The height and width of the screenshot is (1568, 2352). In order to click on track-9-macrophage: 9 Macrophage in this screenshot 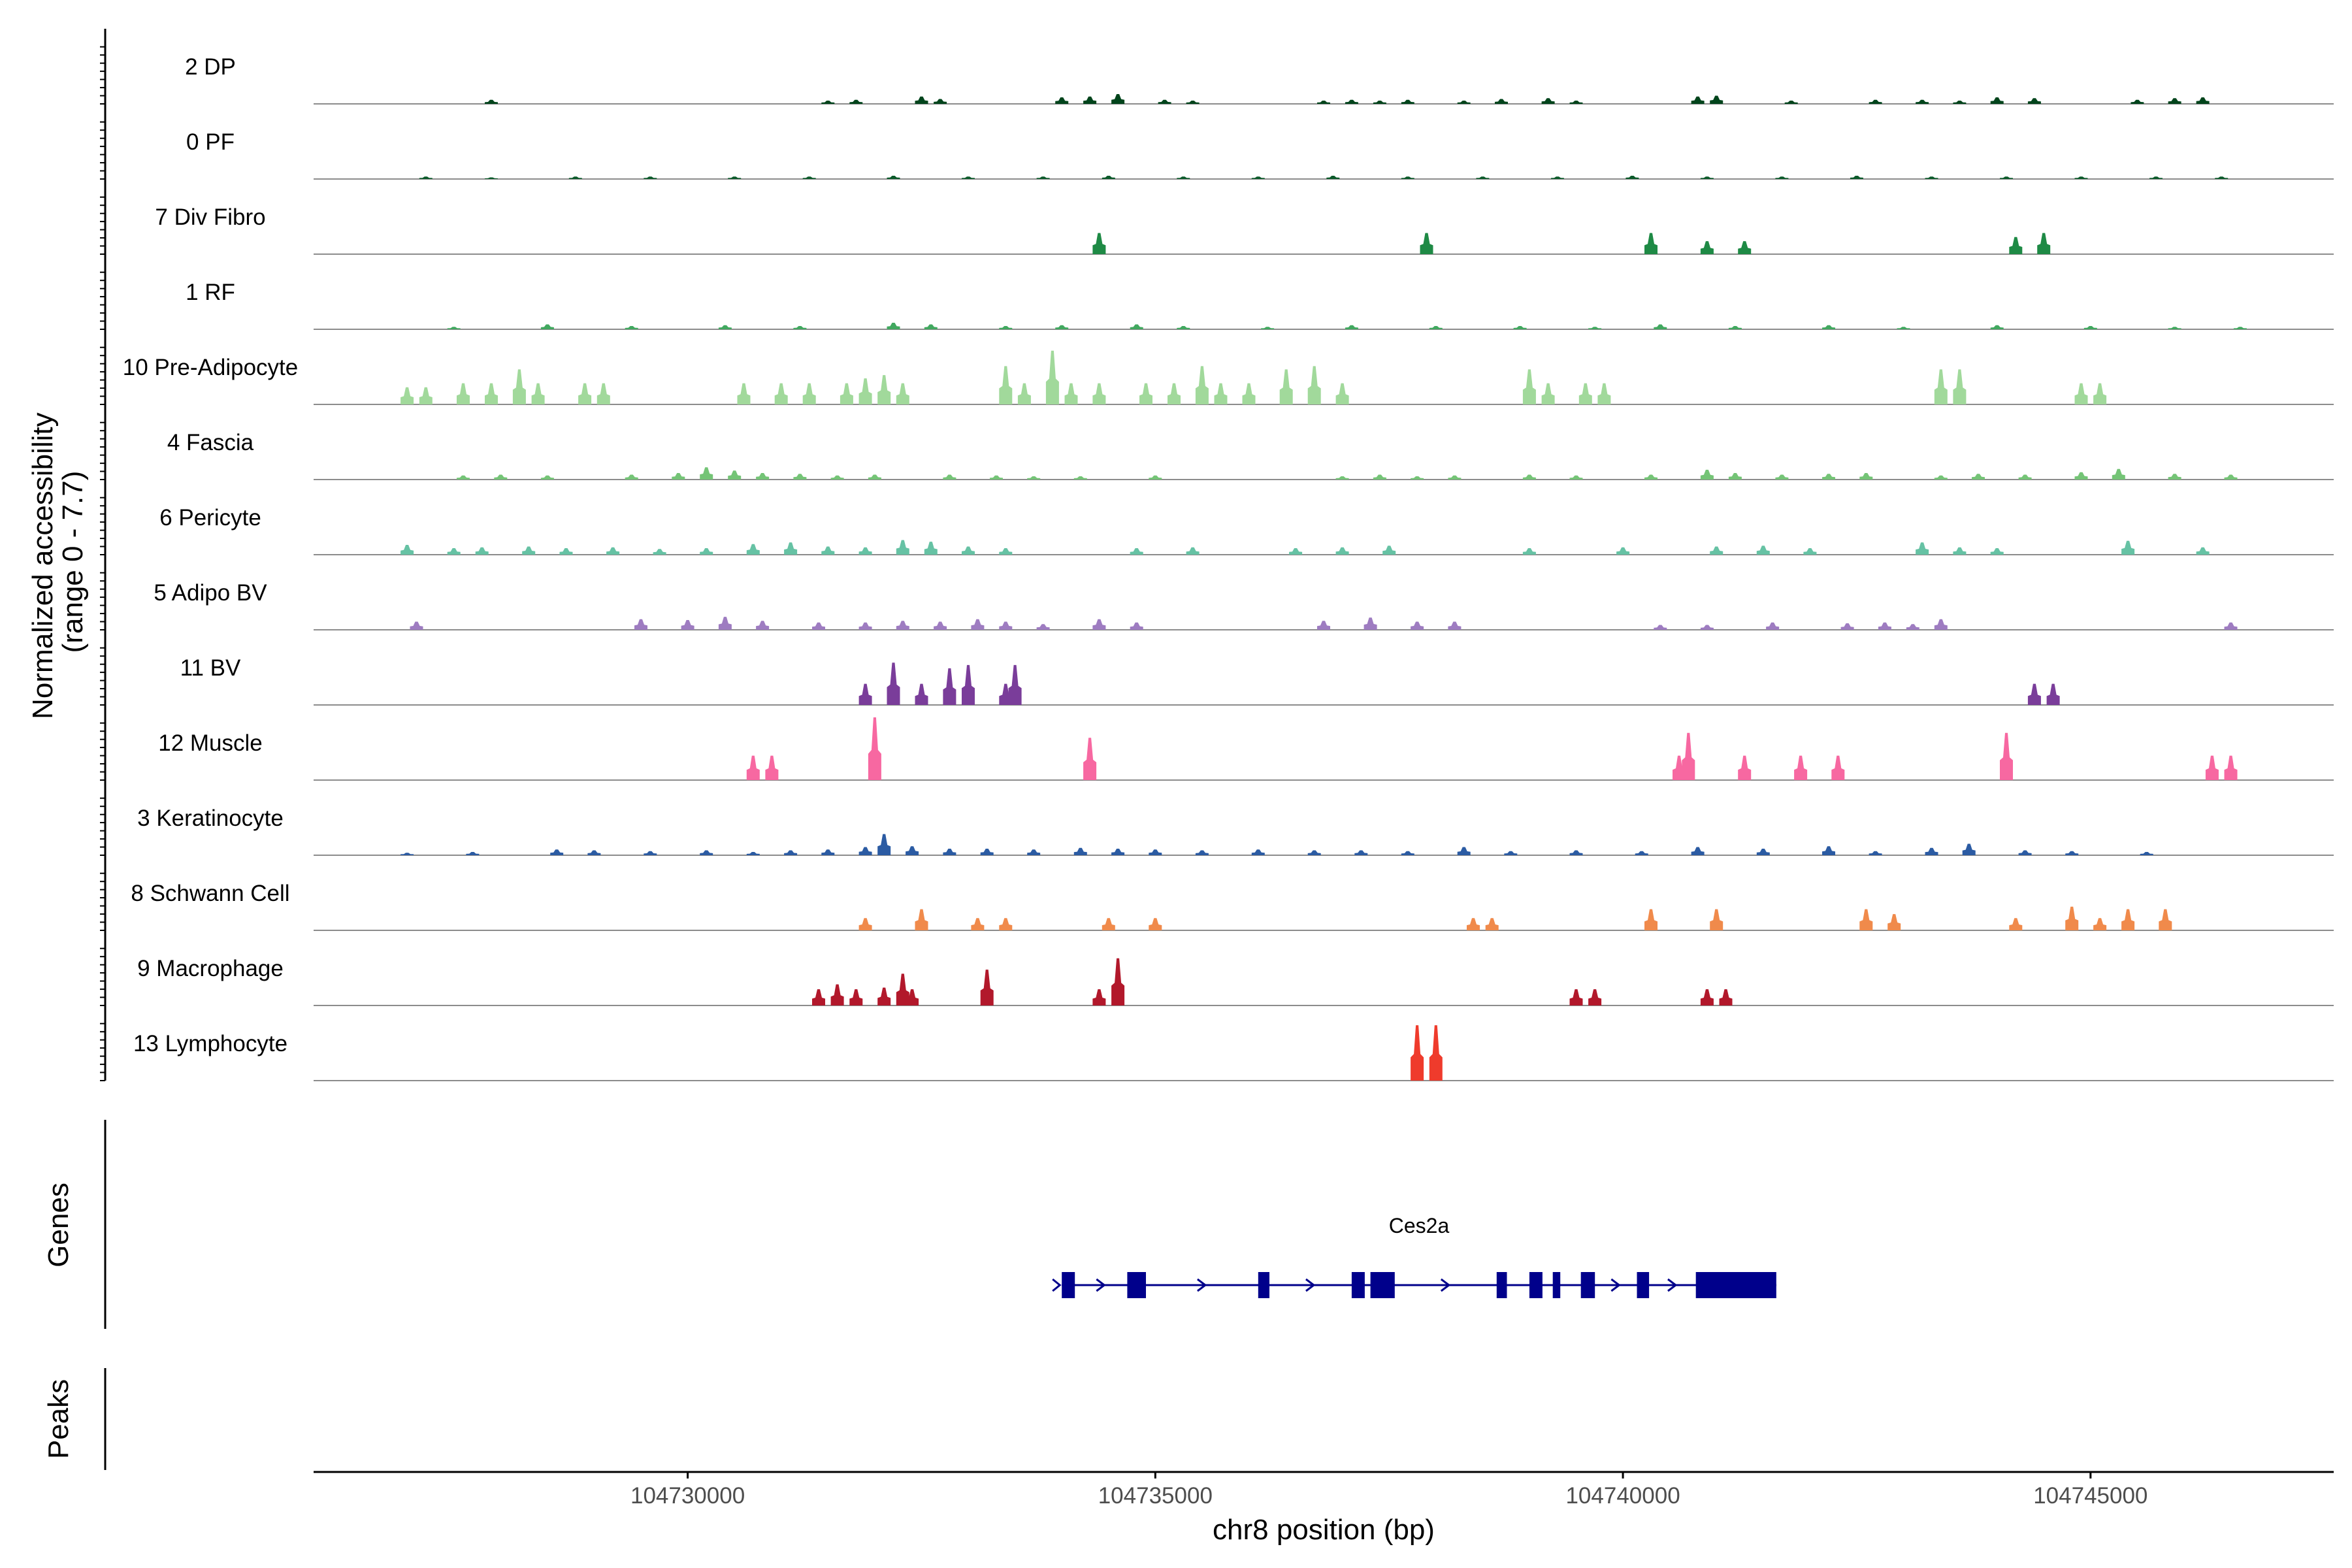, I will do `click(1235, 981)`.